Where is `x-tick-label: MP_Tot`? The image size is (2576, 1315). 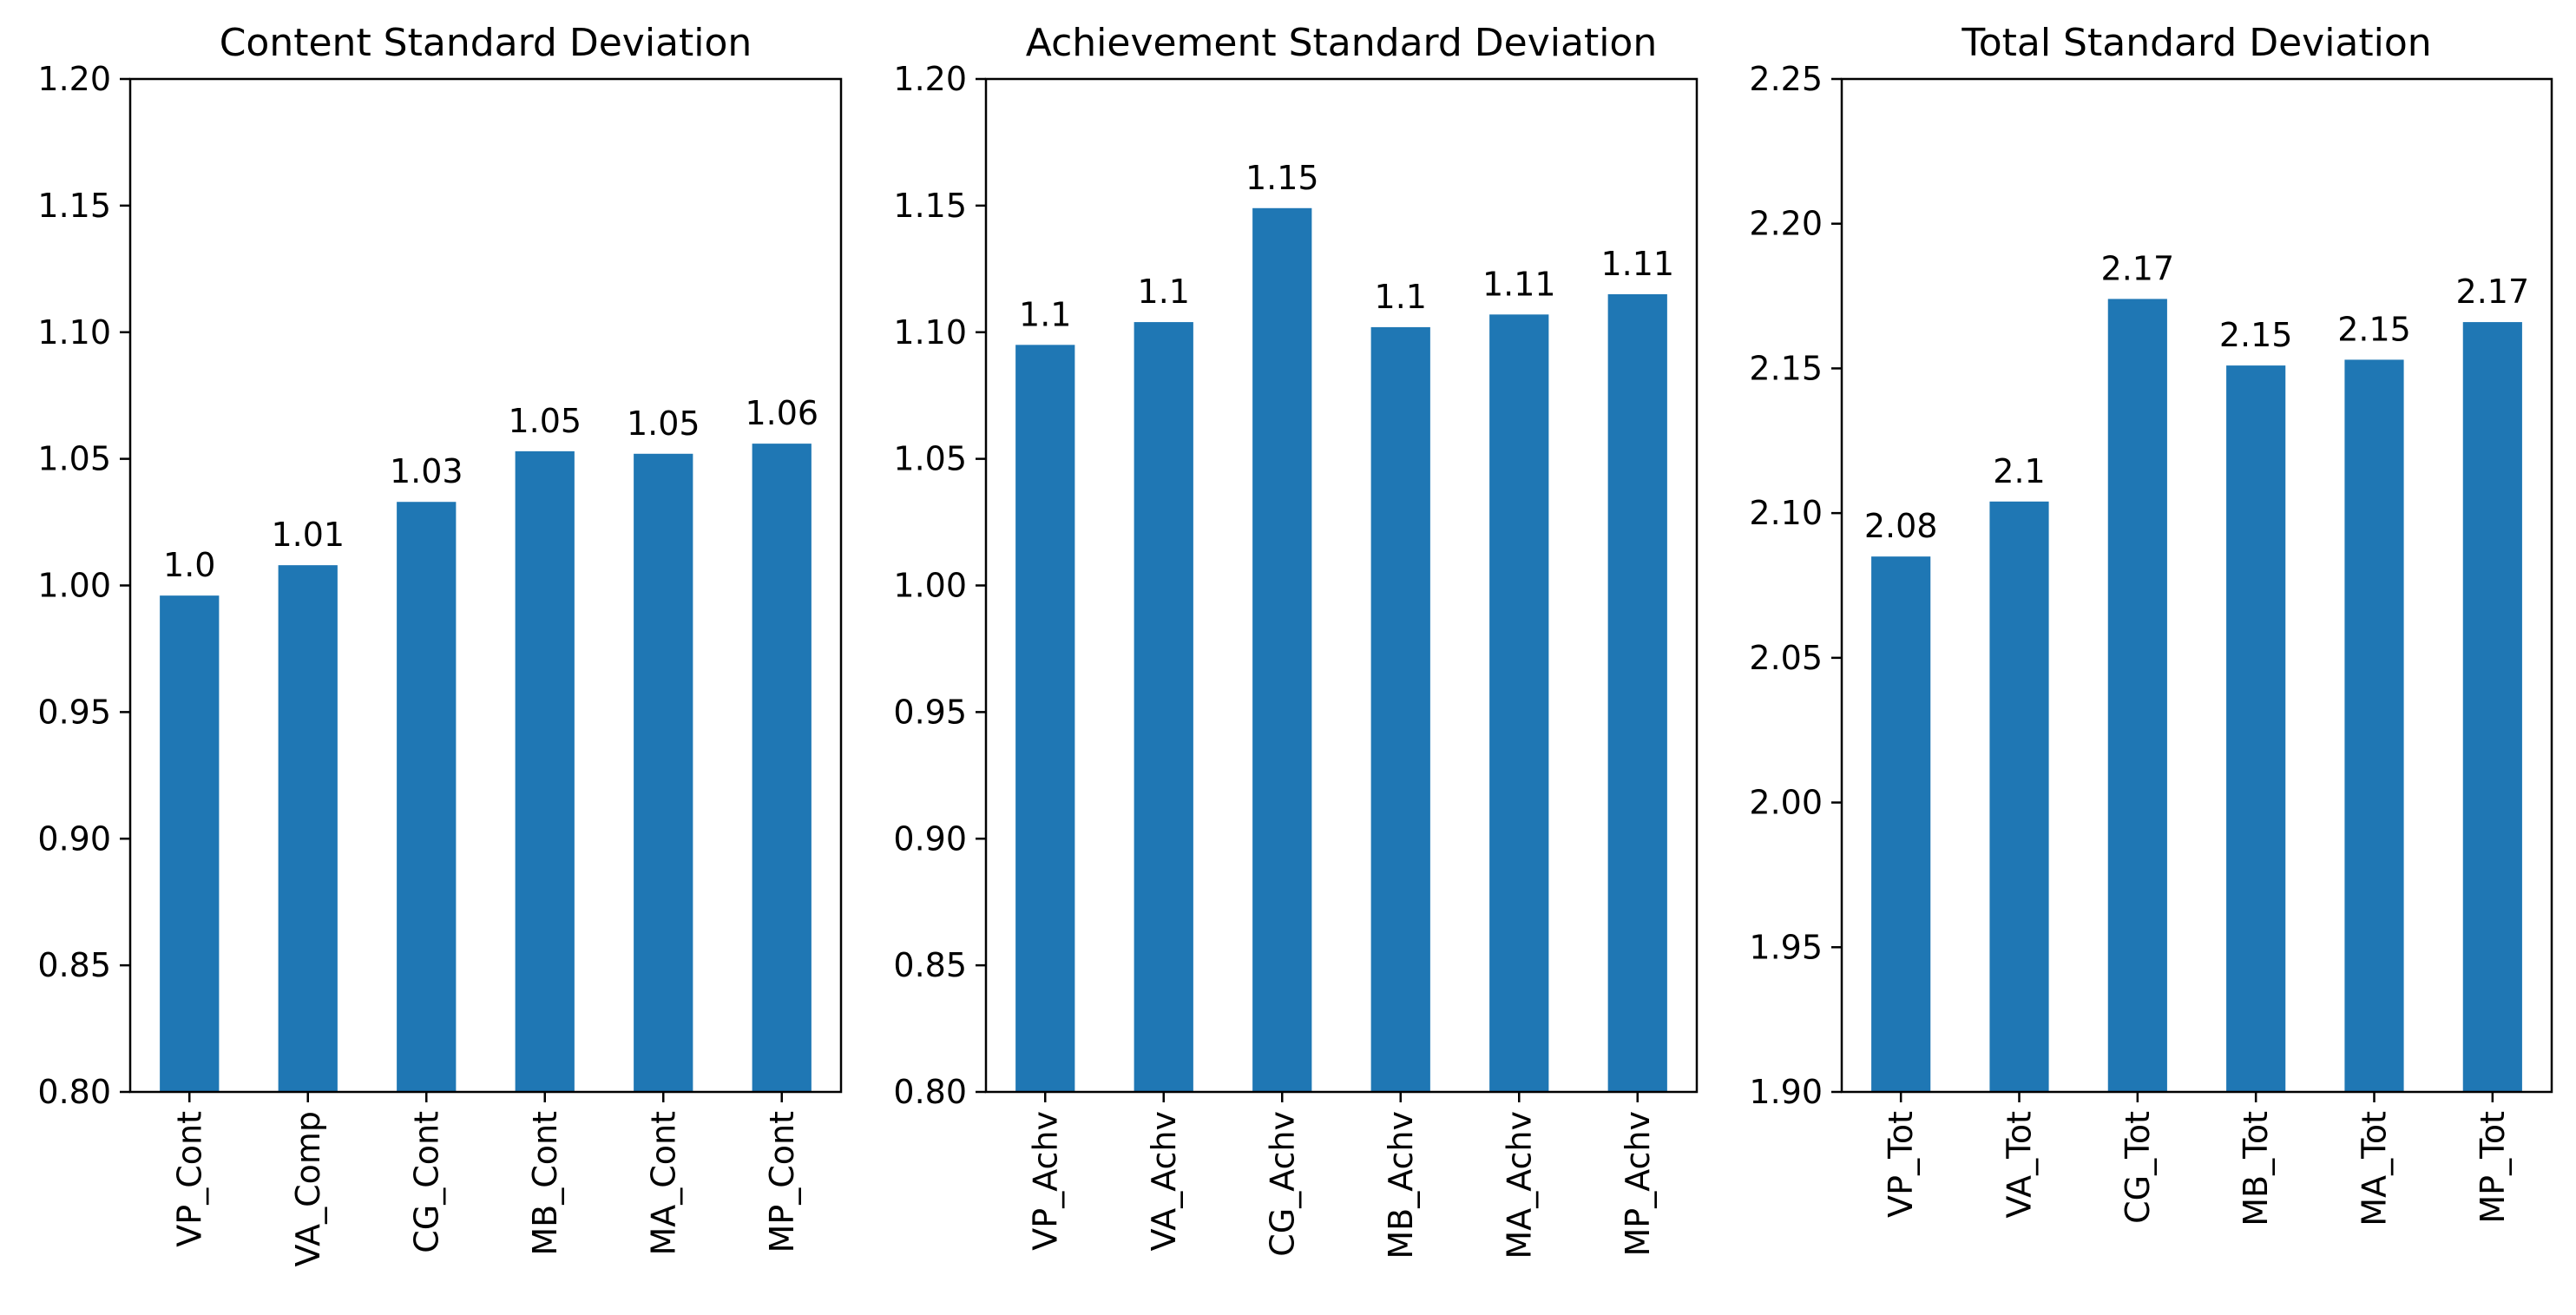 x-tick-label: MP_Tot is located at coordinates (2493, 1167).